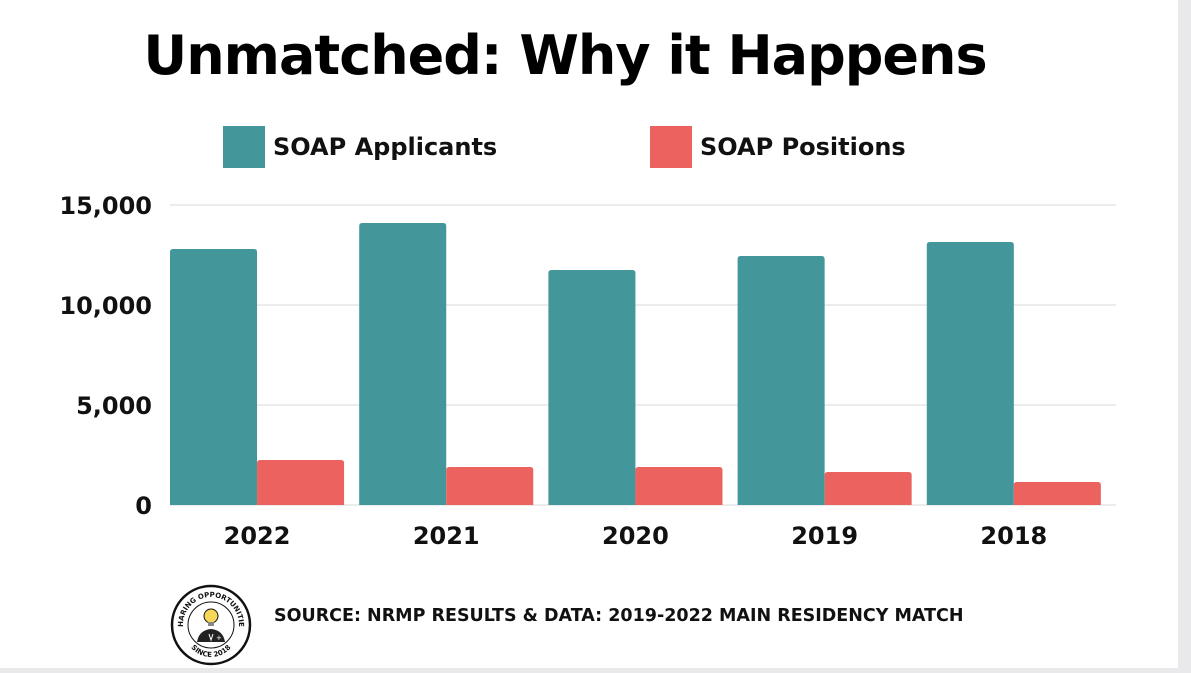 This screenshot has width=1191, height=673. I want to click on lightbulb-doctor-icon: +, so click(211, 625).